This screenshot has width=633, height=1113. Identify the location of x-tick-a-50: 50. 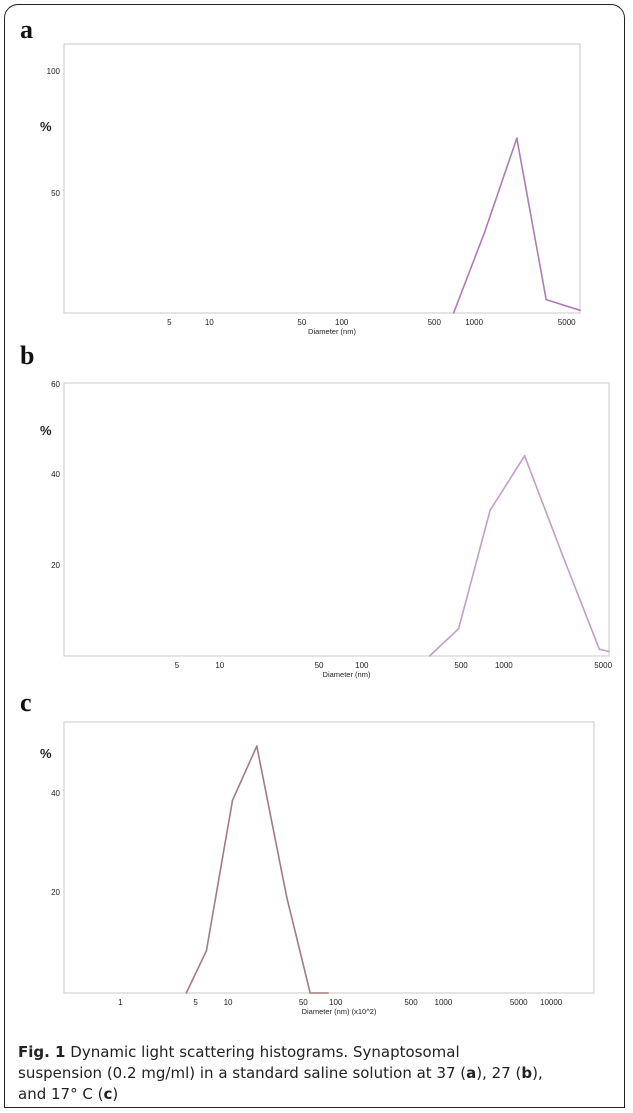
(301, 322).